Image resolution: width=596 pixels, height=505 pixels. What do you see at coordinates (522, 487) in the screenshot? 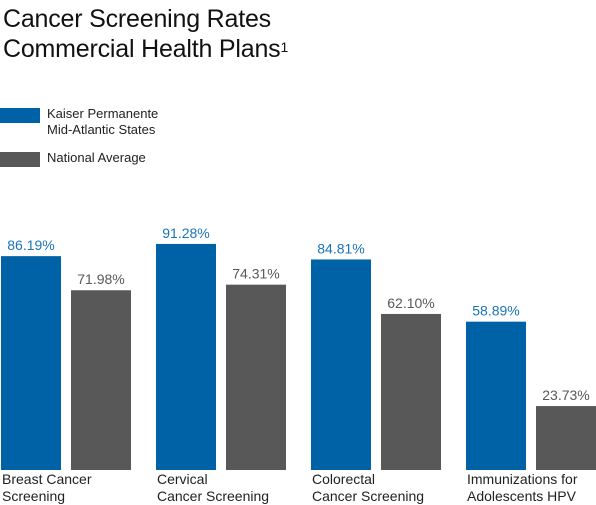
I see `category-label-3: Immunizations for Adolescents HPV` at bounding box center [522, 487].